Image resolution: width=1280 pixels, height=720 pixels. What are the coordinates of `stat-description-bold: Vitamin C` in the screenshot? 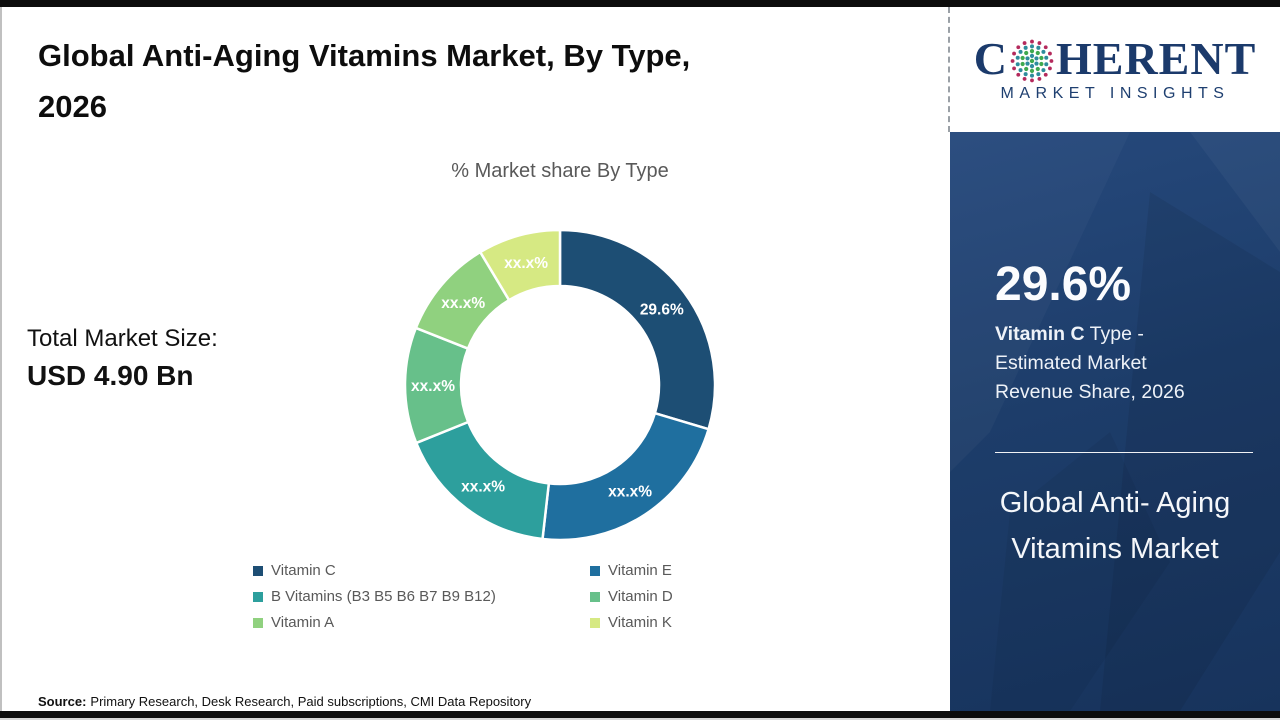 It's located at (1040, 334).